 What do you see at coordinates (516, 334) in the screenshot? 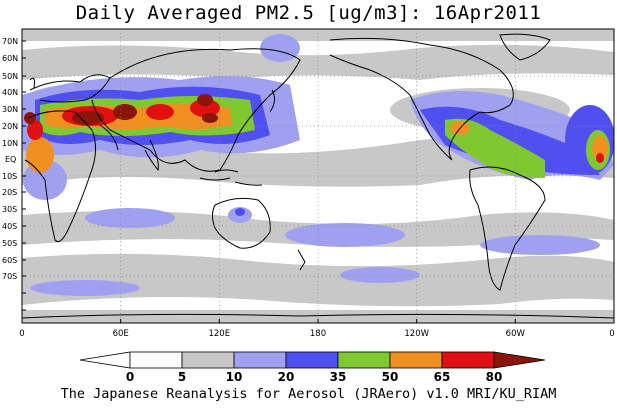
I see `lon-label: 60W` at bounding box center [516, 334].